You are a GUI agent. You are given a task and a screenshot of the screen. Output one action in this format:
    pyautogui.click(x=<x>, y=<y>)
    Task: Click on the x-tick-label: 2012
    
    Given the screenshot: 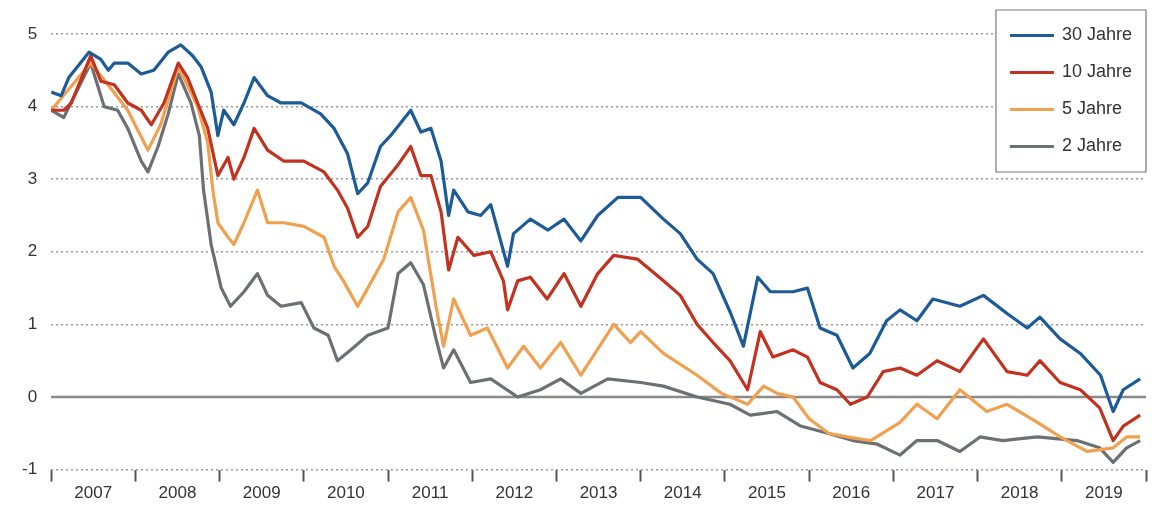 What is the action you would take?
    pyautogui.click(x=514, y=493)
    